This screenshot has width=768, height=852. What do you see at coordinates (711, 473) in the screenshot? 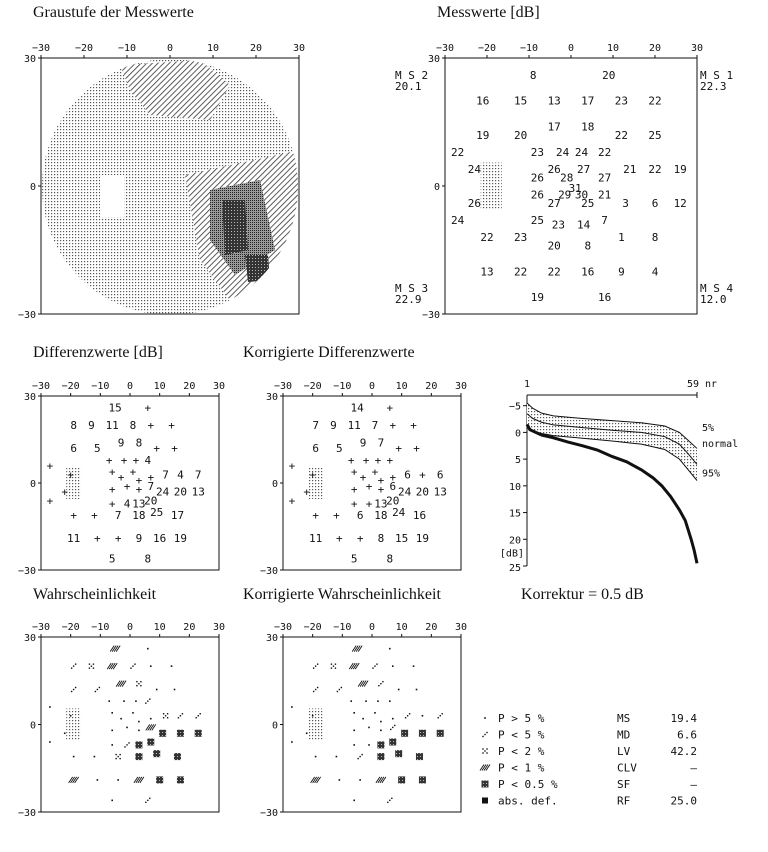
I see `curve-series-label: 95%` at bounding box center [711, 473].